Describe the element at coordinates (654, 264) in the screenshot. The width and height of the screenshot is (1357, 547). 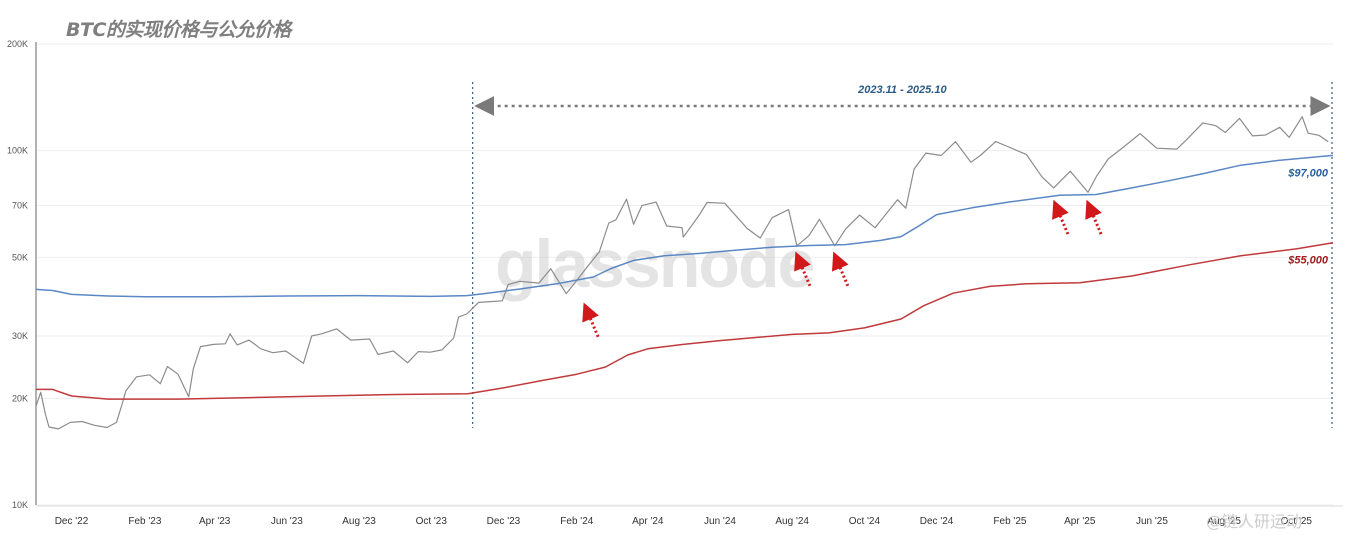
I see `watermark: glassnode` at that location.